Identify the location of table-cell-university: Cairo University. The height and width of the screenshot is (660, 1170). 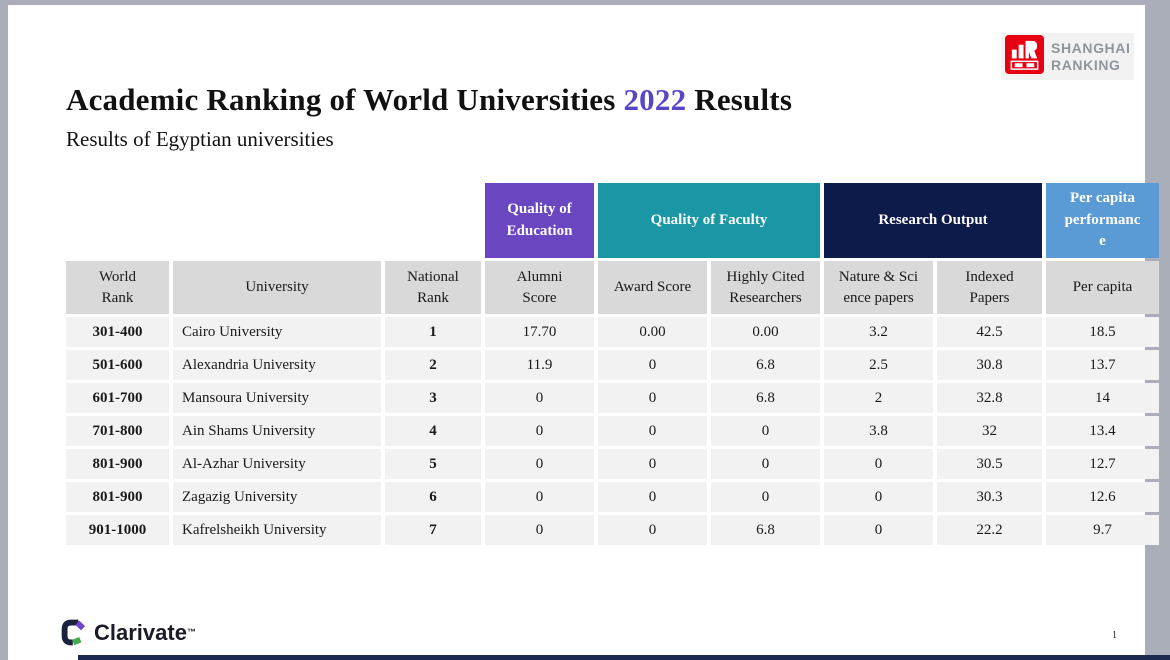
(277, 332).